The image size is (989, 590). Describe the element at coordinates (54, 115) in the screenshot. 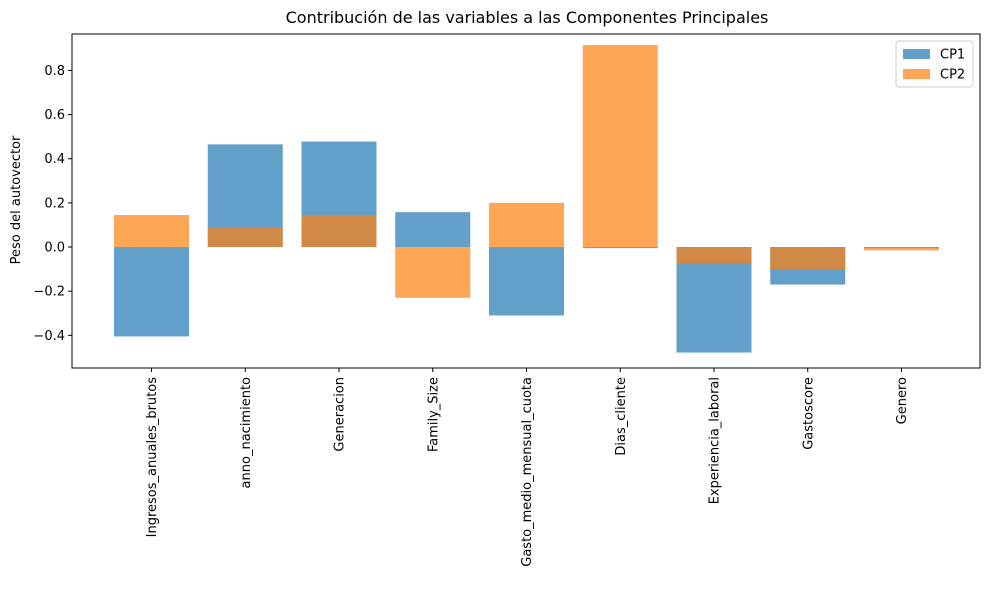

I see `y-tick-label: 0.6` at that location.